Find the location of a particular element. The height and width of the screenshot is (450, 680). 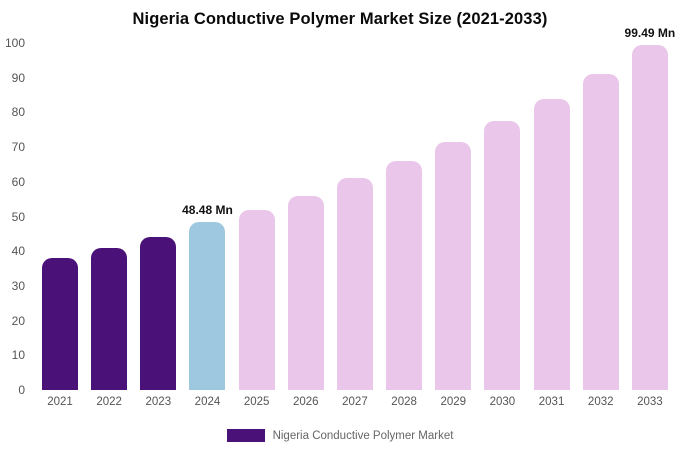

y-axis: 0 10 20 30 40 50 60 70 80 90 100 is located at coordinates (15, 216).